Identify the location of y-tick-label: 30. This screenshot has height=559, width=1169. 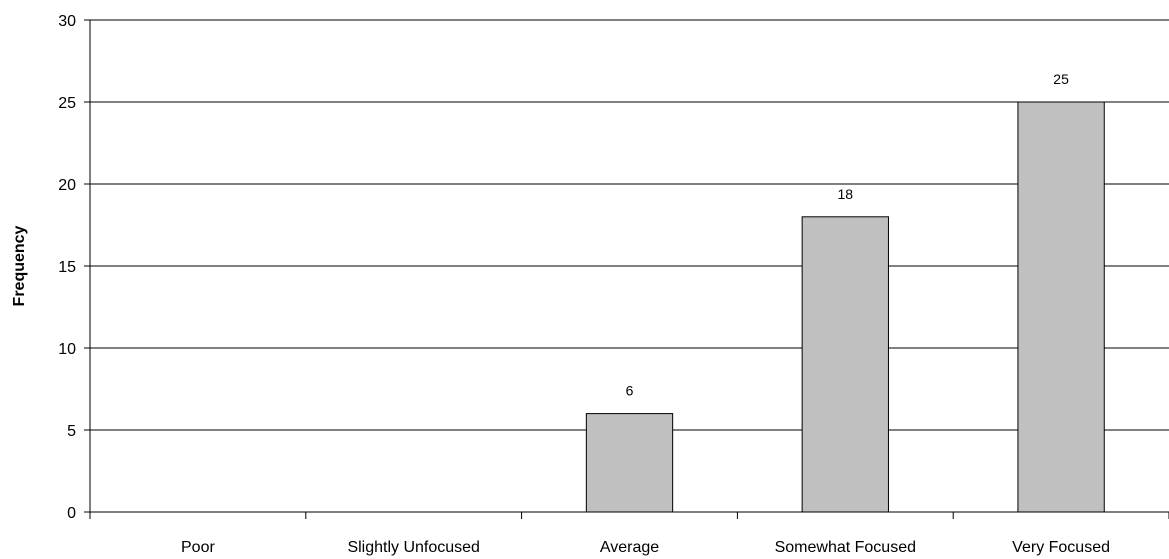
(67, 21).